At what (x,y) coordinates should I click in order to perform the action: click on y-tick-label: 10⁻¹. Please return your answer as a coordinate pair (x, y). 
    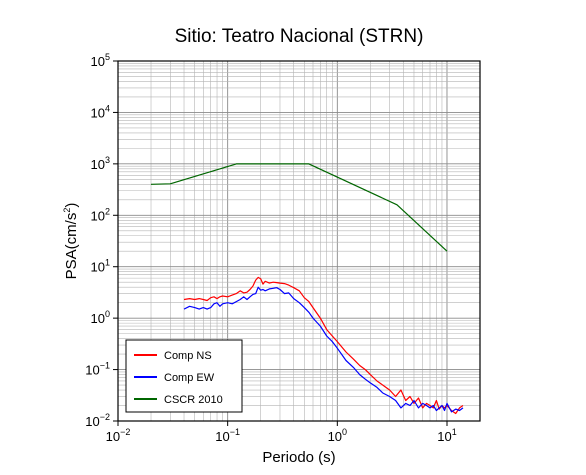
    Looking at the image, I should click on (97, 369).